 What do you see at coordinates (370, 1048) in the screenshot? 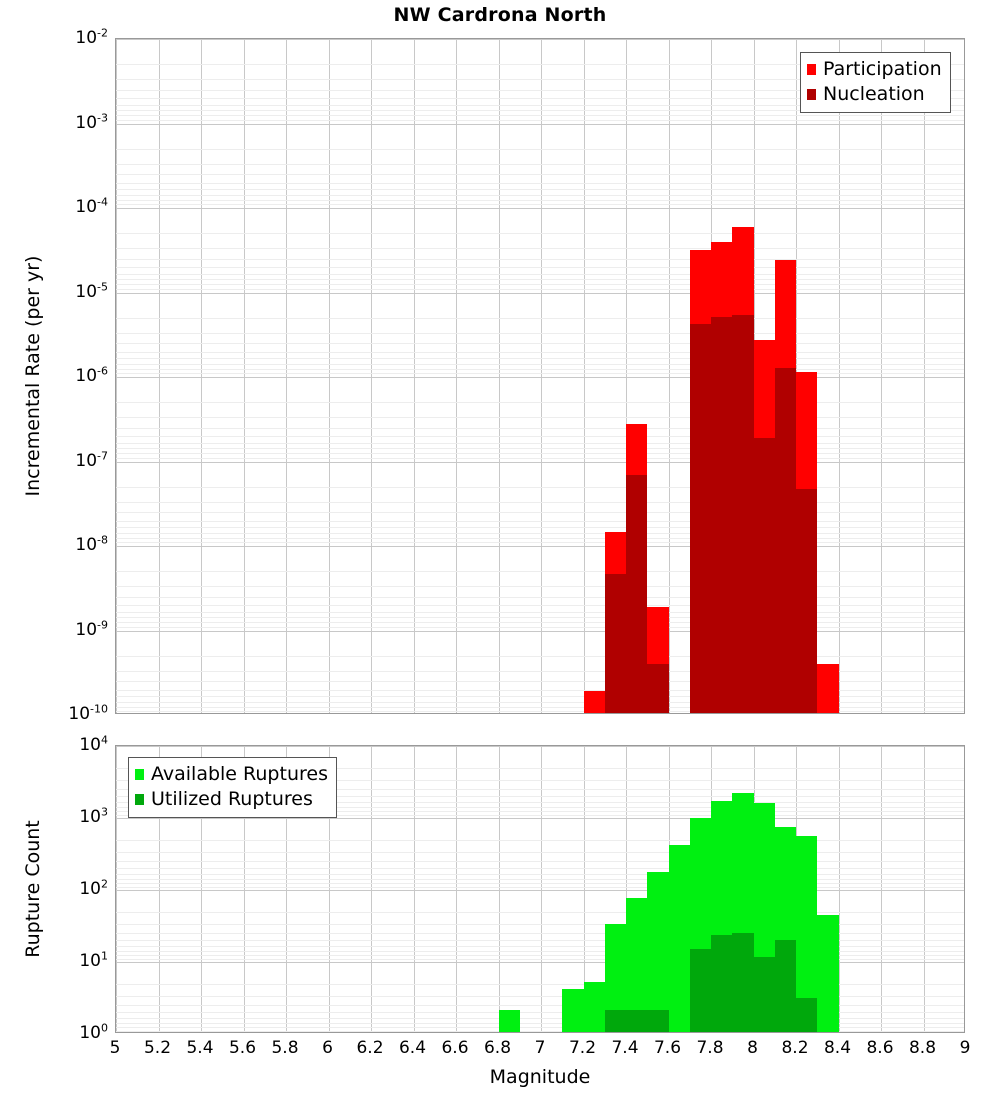
I see `x-tick-label: 6.2` at bounding box center [370, 1048].